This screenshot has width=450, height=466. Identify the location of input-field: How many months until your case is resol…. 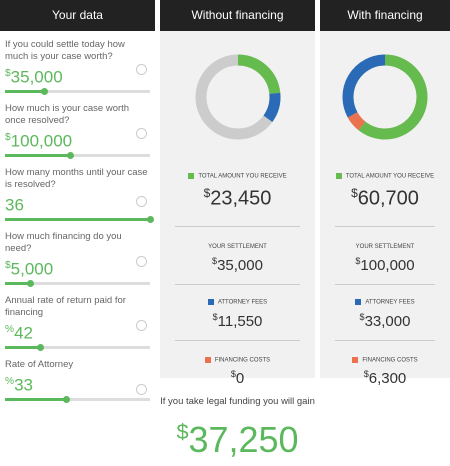
(77, 191).